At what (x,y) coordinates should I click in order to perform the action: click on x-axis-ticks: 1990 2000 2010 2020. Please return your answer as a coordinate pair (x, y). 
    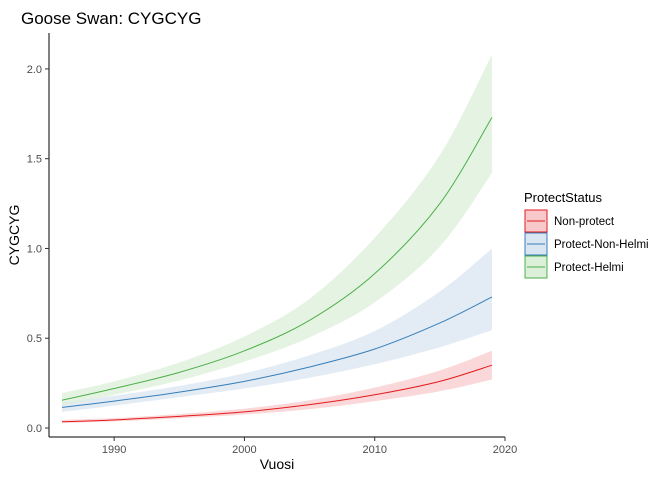
    Looking at the image, I should click on (309, 446).